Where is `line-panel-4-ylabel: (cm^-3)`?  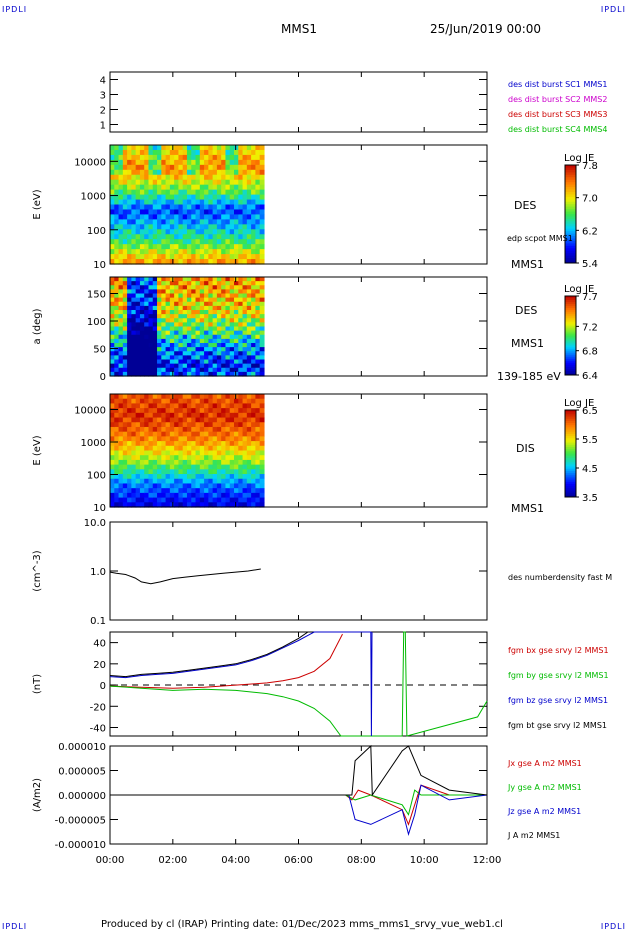 line-panel-4-ylabel: (cm^-3) is located at coordinates (37, 570).